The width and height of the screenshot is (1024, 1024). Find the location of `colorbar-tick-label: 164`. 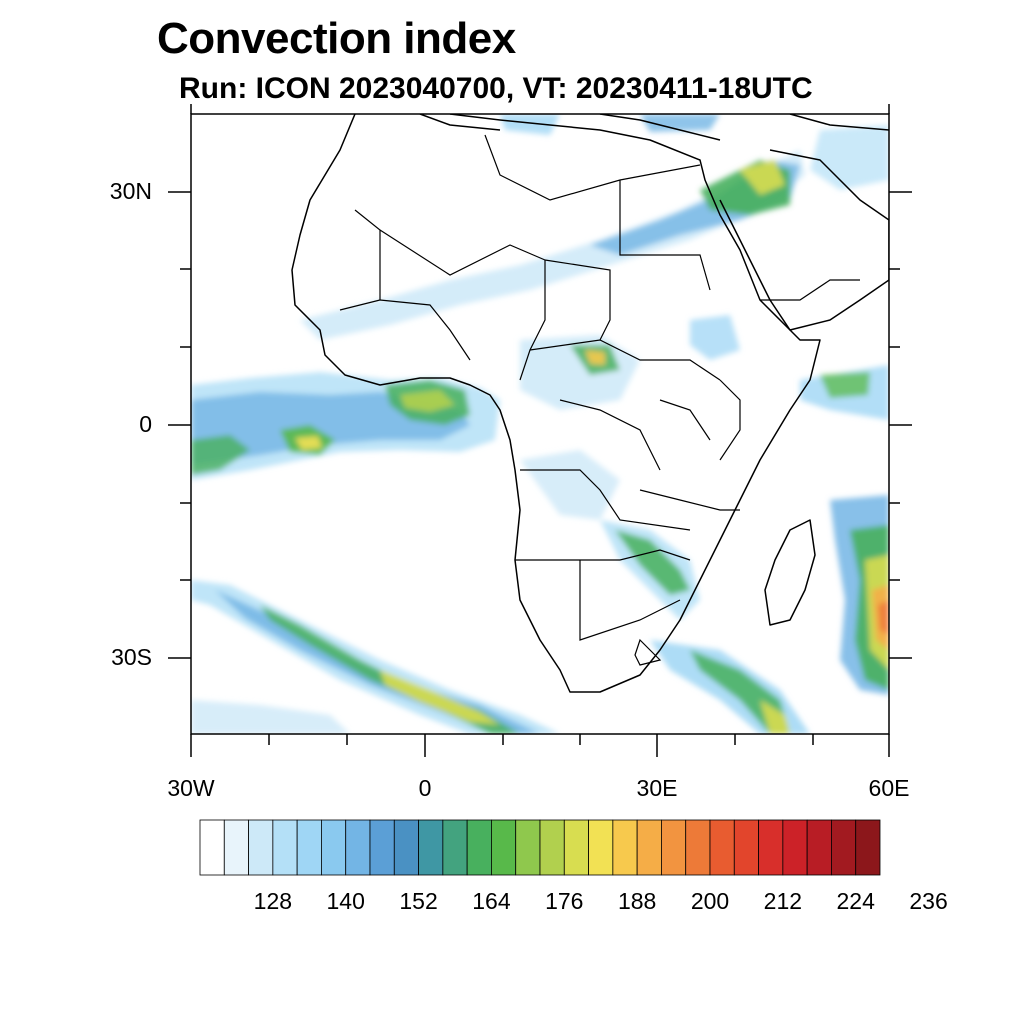

colorbar-tick-label: 164 is located at coordinates (491, 901).